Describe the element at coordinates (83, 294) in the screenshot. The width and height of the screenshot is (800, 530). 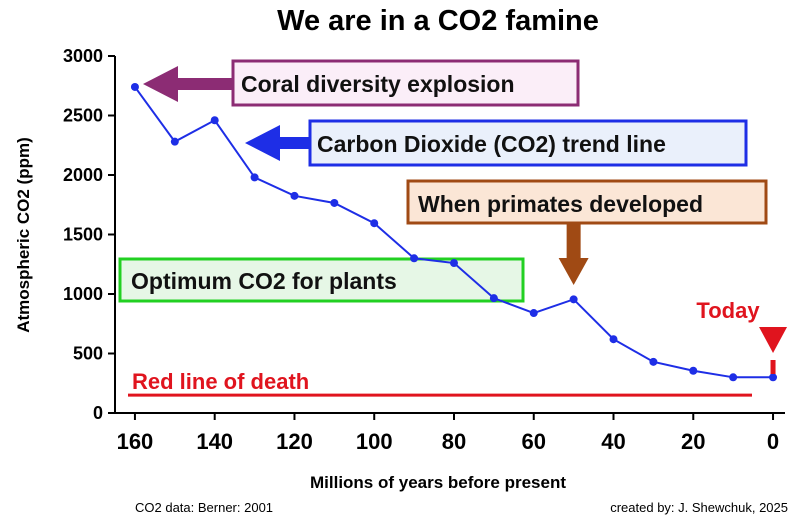
I see `y-tick-label: 1000` at that location.